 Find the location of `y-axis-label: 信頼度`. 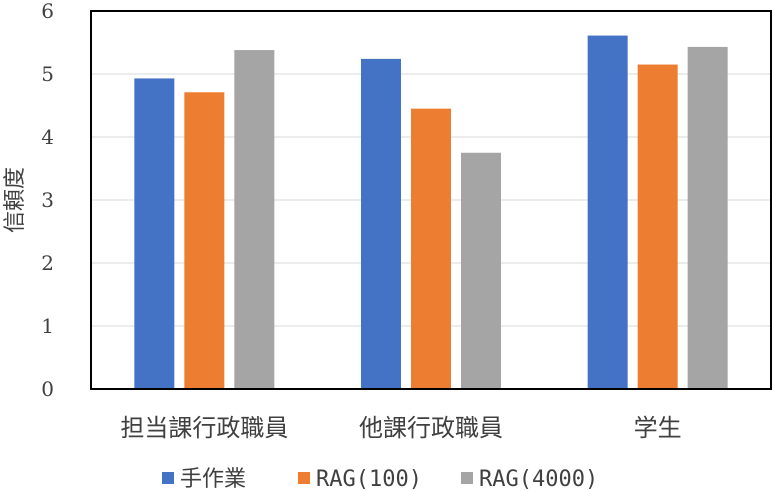

y-axis-label: 信頼度 is located at coordinates (15, 200).